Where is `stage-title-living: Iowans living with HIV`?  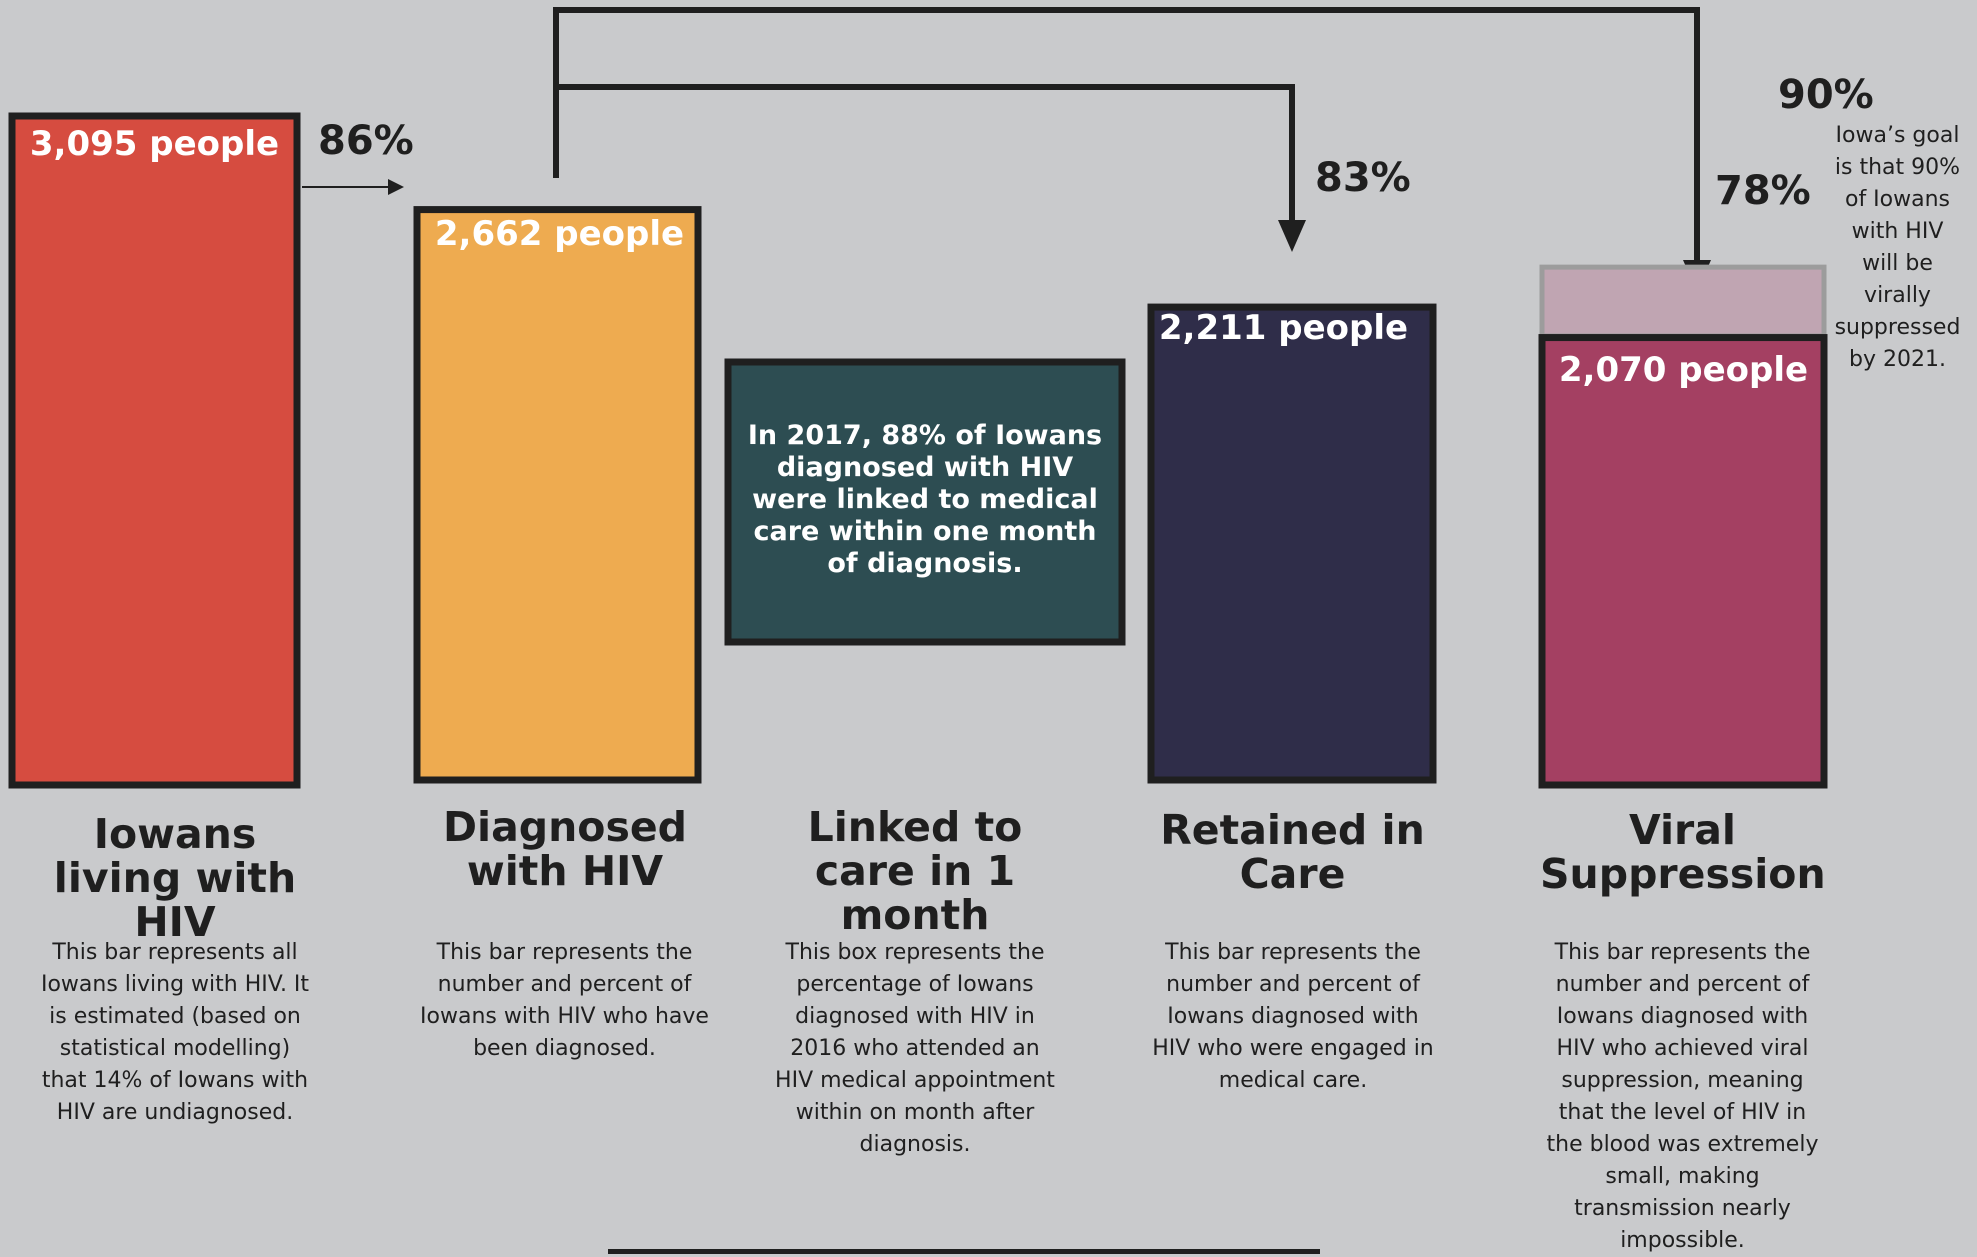 stage-title-living: Iowans living with HIV is located at coordinates (175, 878).